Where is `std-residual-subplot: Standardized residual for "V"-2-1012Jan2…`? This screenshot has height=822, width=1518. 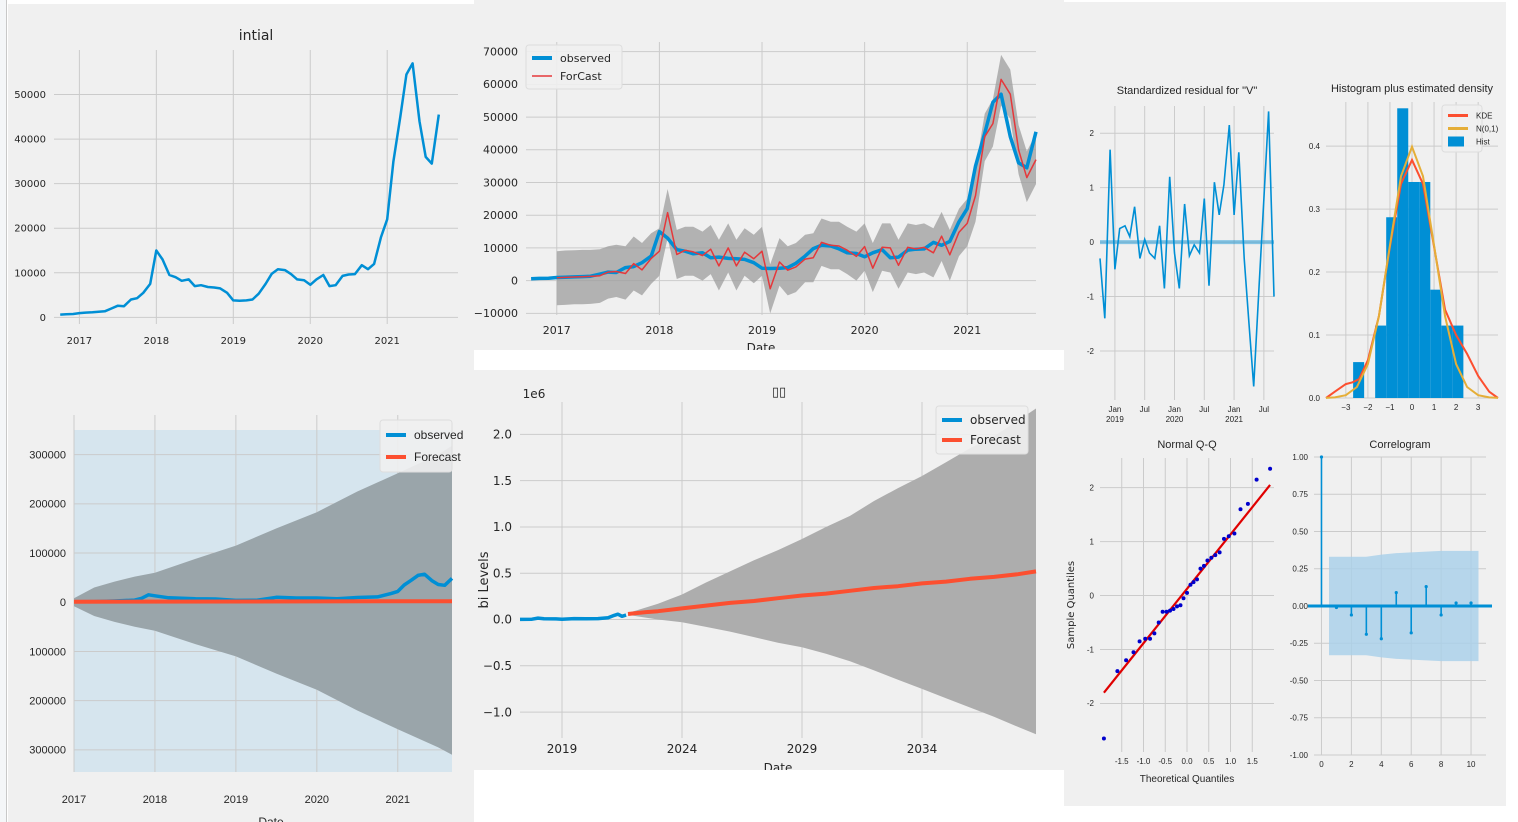 std-residual-subplot: Standardized residual for "V"-2-1012Jan2… is located at coordinates (1181, 254).